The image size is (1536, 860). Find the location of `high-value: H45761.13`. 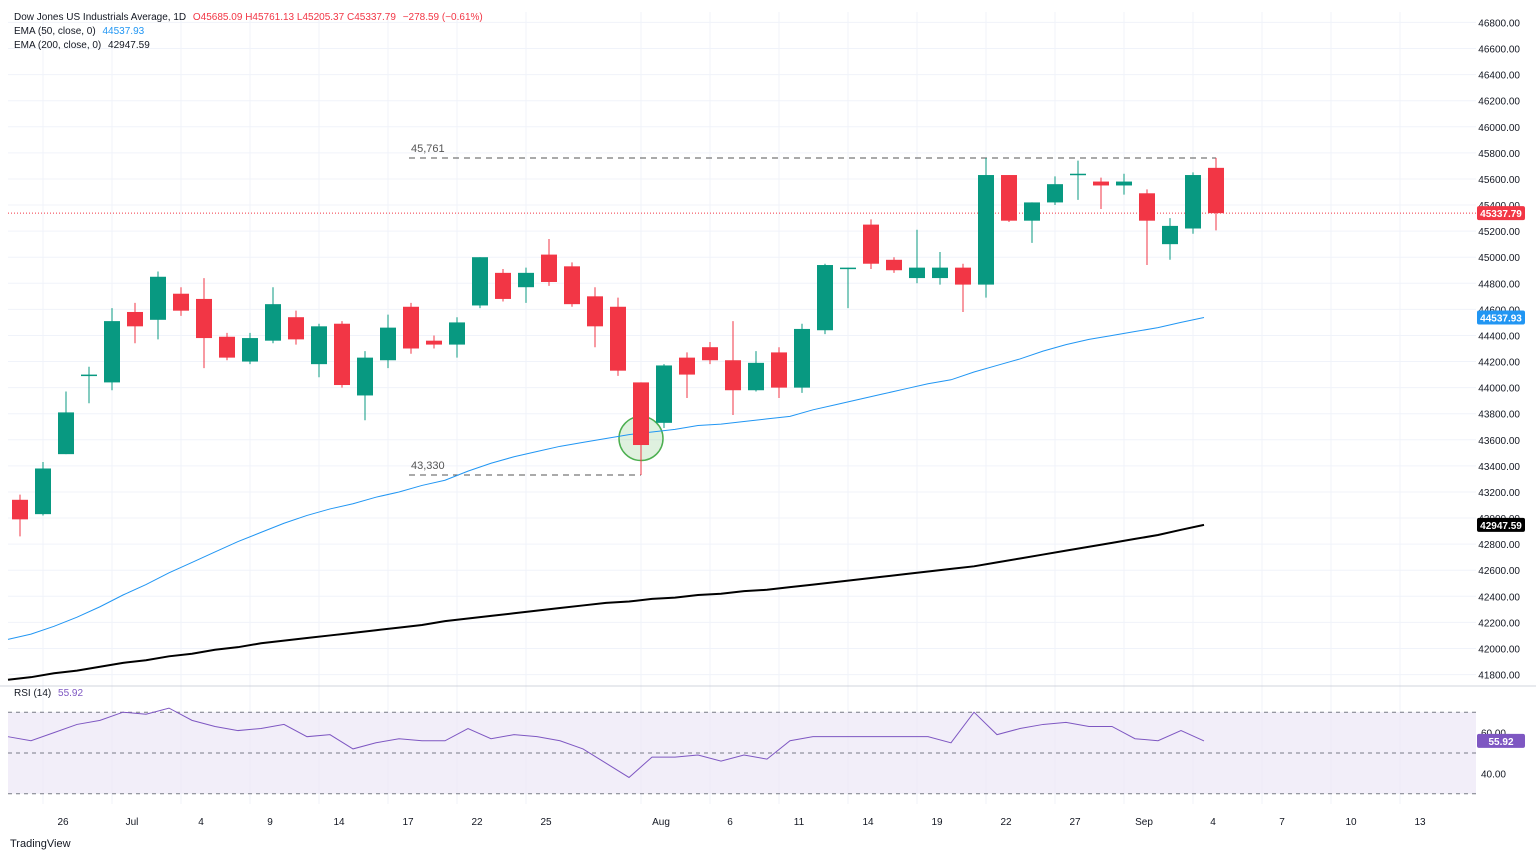

high-value: H45761.13 is located at coordinates (270, 17).